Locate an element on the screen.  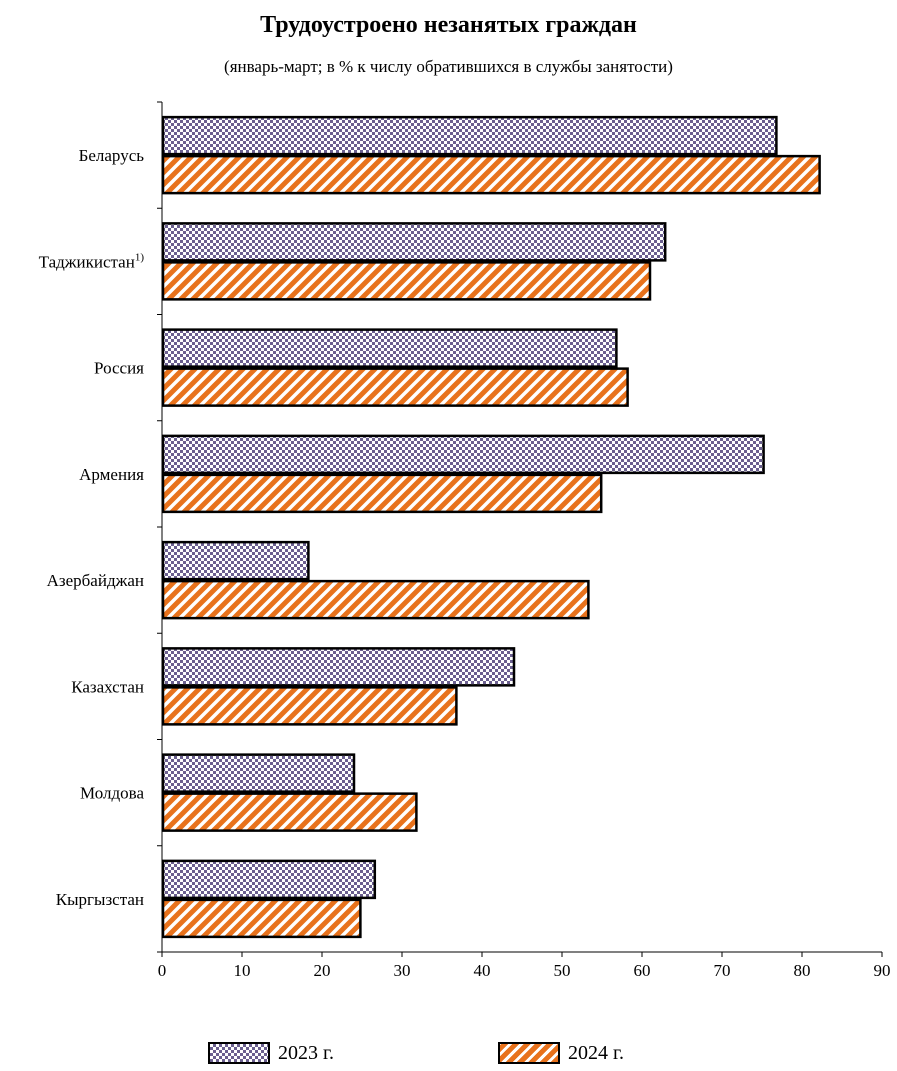
category-label: Россия is located at coordinates (119, 368).